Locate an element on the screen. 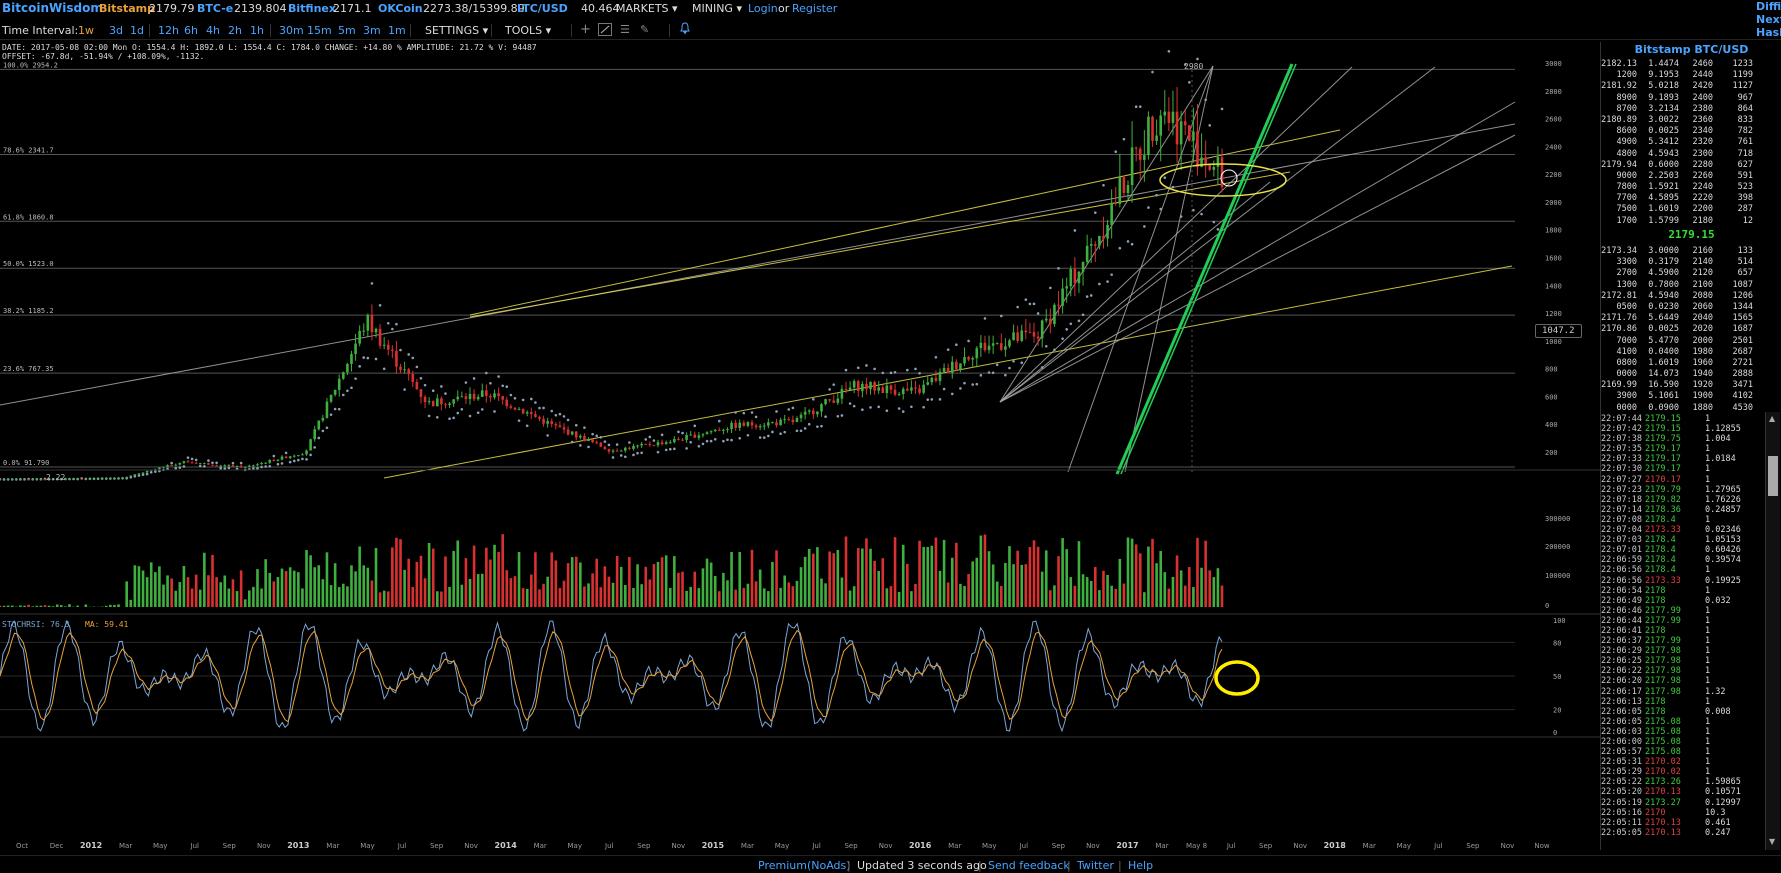 The width and height of the screenshot is (1781, 873). bell-icon is located at coordinates (685, 29).